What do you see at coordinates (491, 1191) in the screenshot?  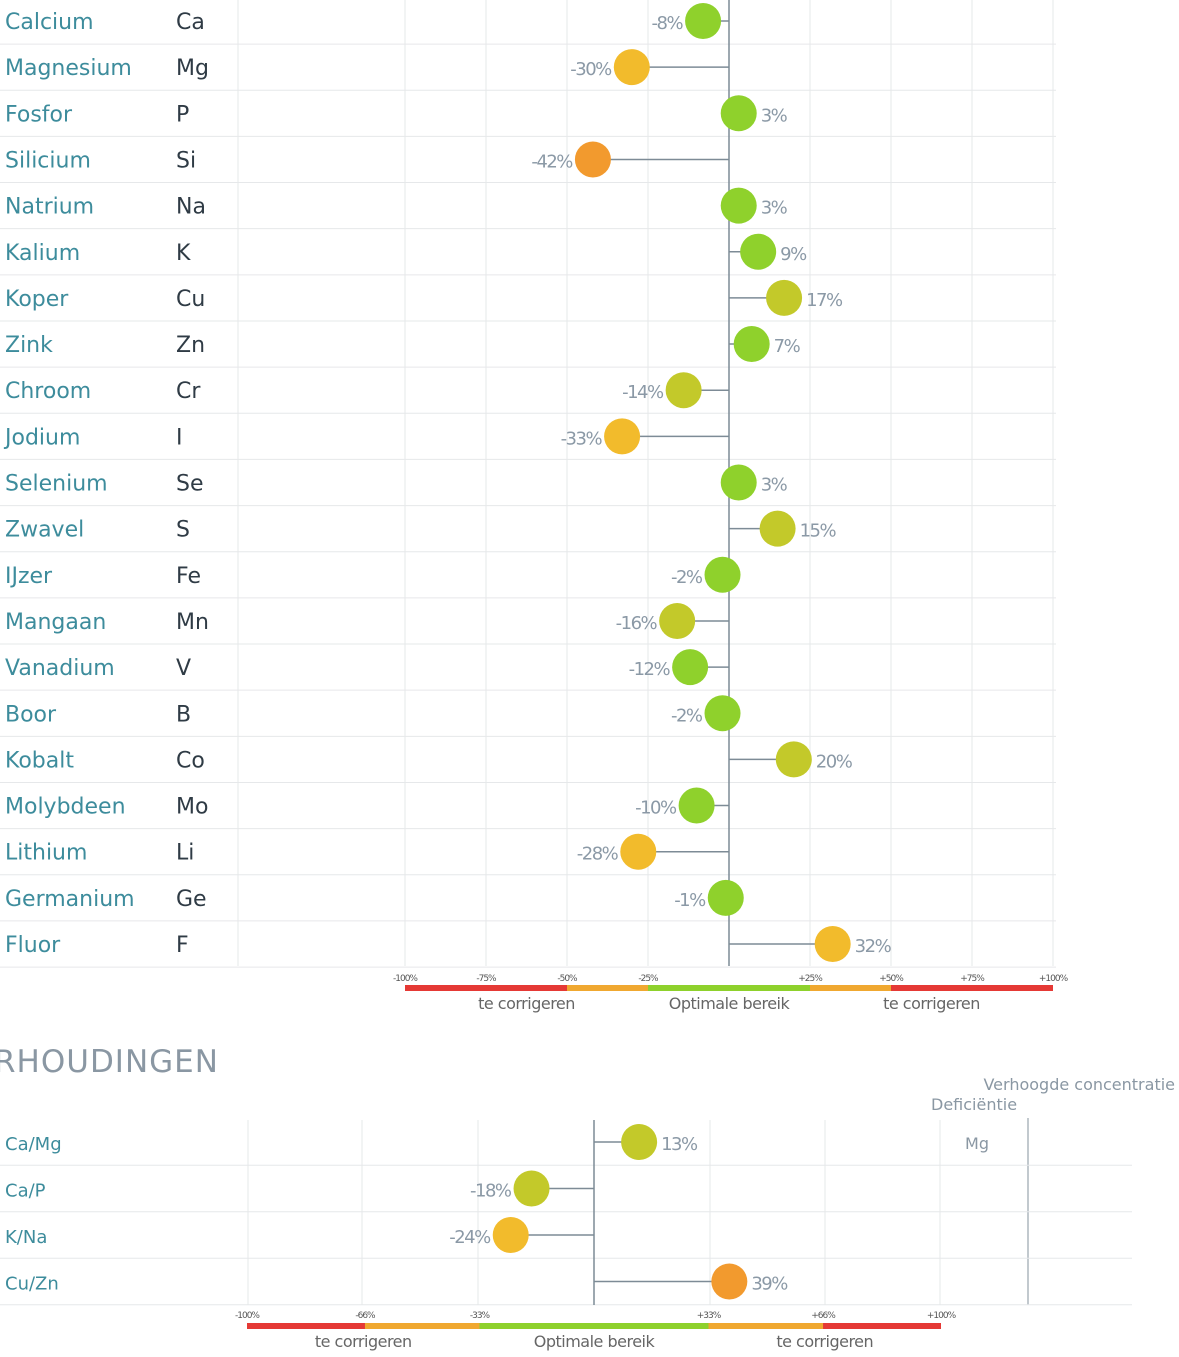 I see `value-label: -18%` at bounding box center [491, 1191].